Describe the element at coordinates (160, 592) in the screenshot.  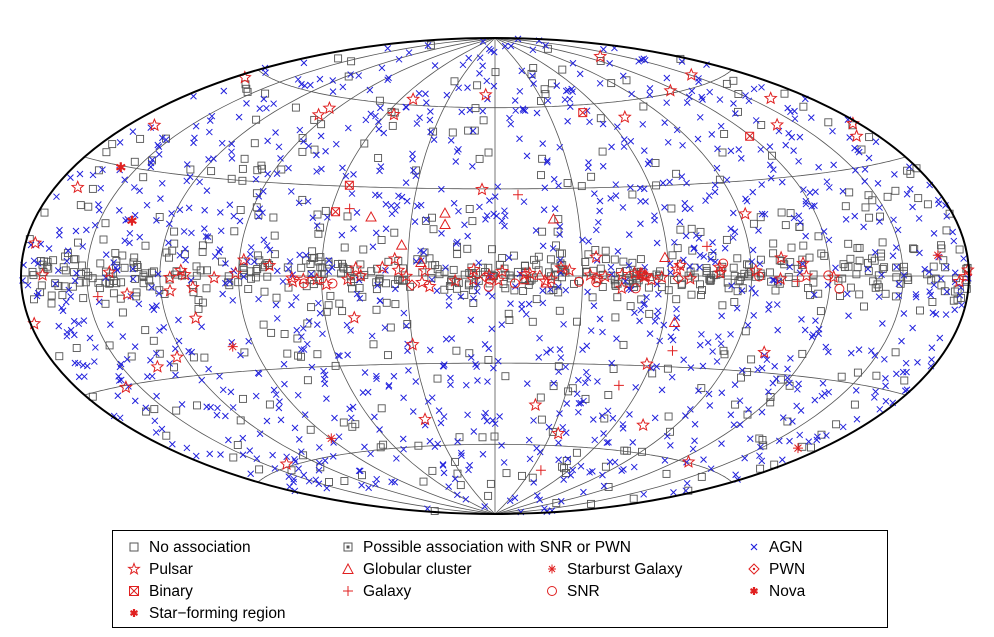
I see `legend-item-binary: Binary` at that location.